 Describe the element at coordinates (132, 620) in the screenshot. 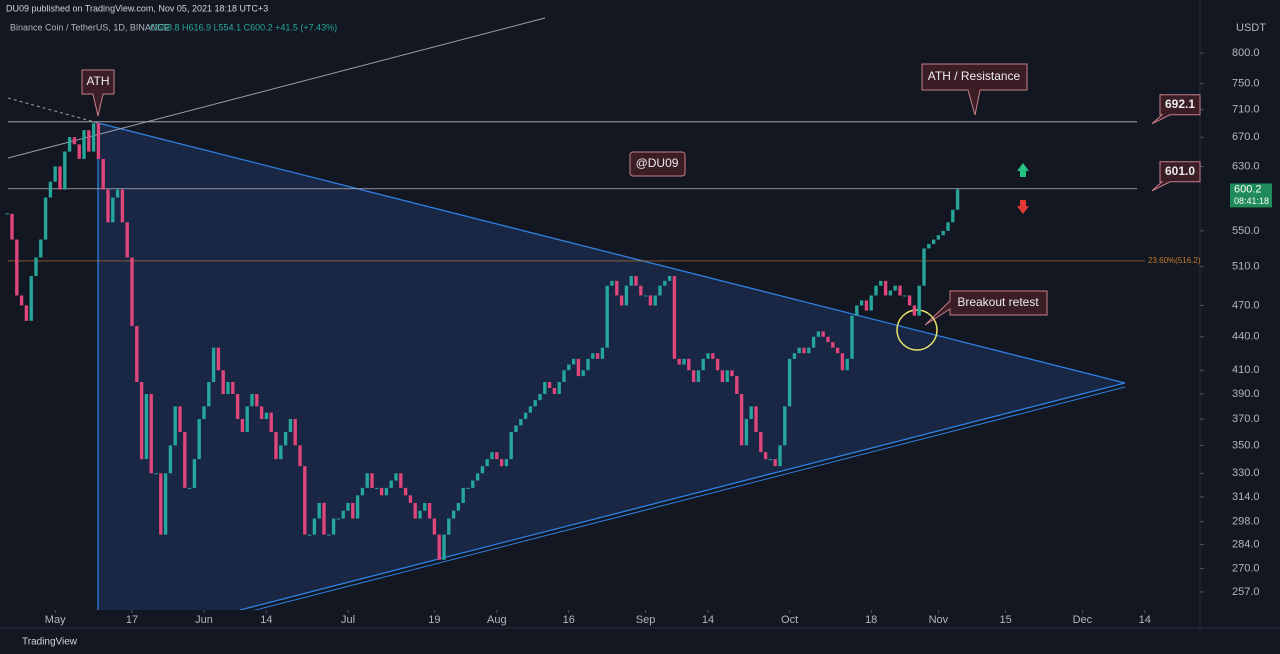

I see `x-tick-label: 17` at that location.